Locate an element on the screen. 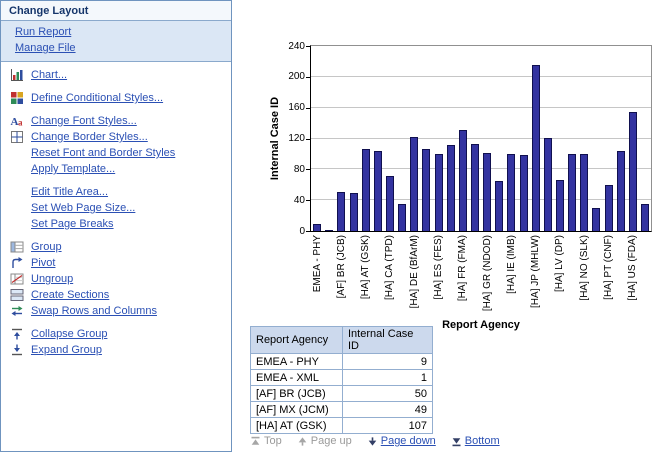 Image resolution: width=658 pixels, height=452 pixels. sidebar-link-row: Run Report is located at coordinates (116, 32).